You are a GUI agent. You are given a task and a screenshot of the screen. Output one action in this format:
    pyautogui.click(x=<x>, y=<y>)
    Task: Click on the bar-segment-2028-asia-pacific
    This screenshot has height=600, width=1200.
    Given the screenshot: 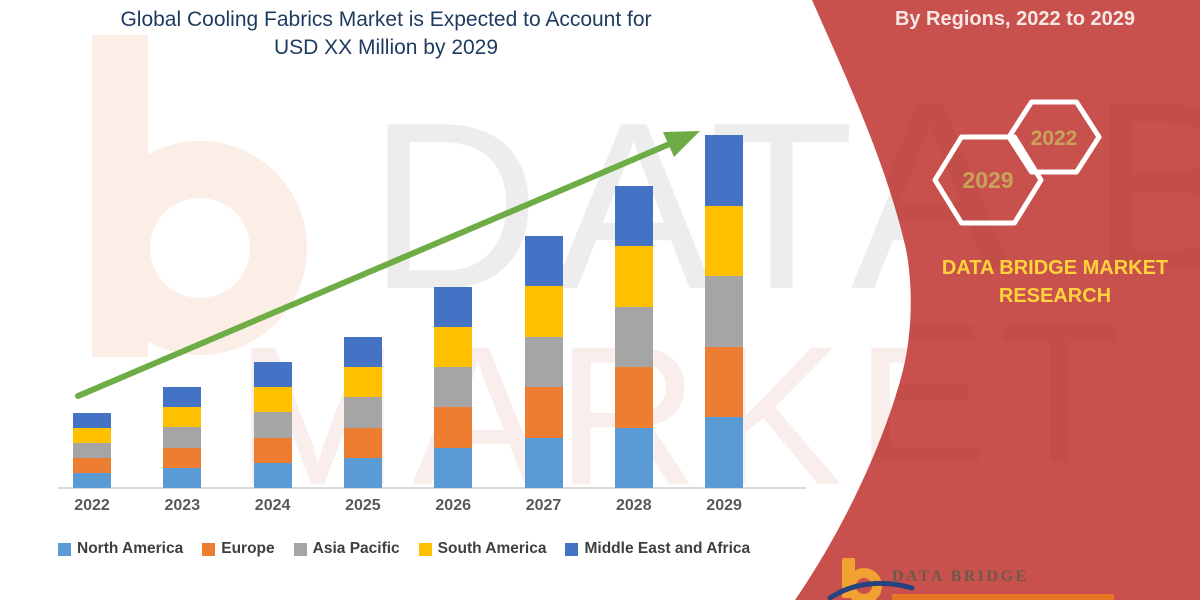 What is the action you would take?
    pyautogui.click(x=633, y=336)
    